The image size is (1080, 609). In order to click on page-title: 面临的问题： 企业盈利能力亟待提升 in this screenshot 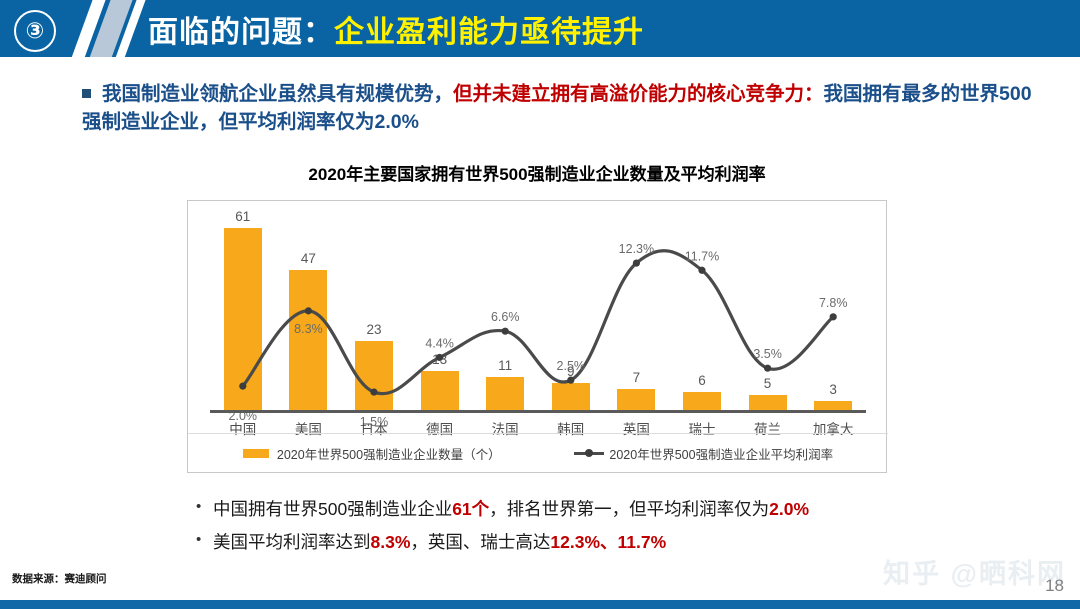, I will do `click(396, 29)`.